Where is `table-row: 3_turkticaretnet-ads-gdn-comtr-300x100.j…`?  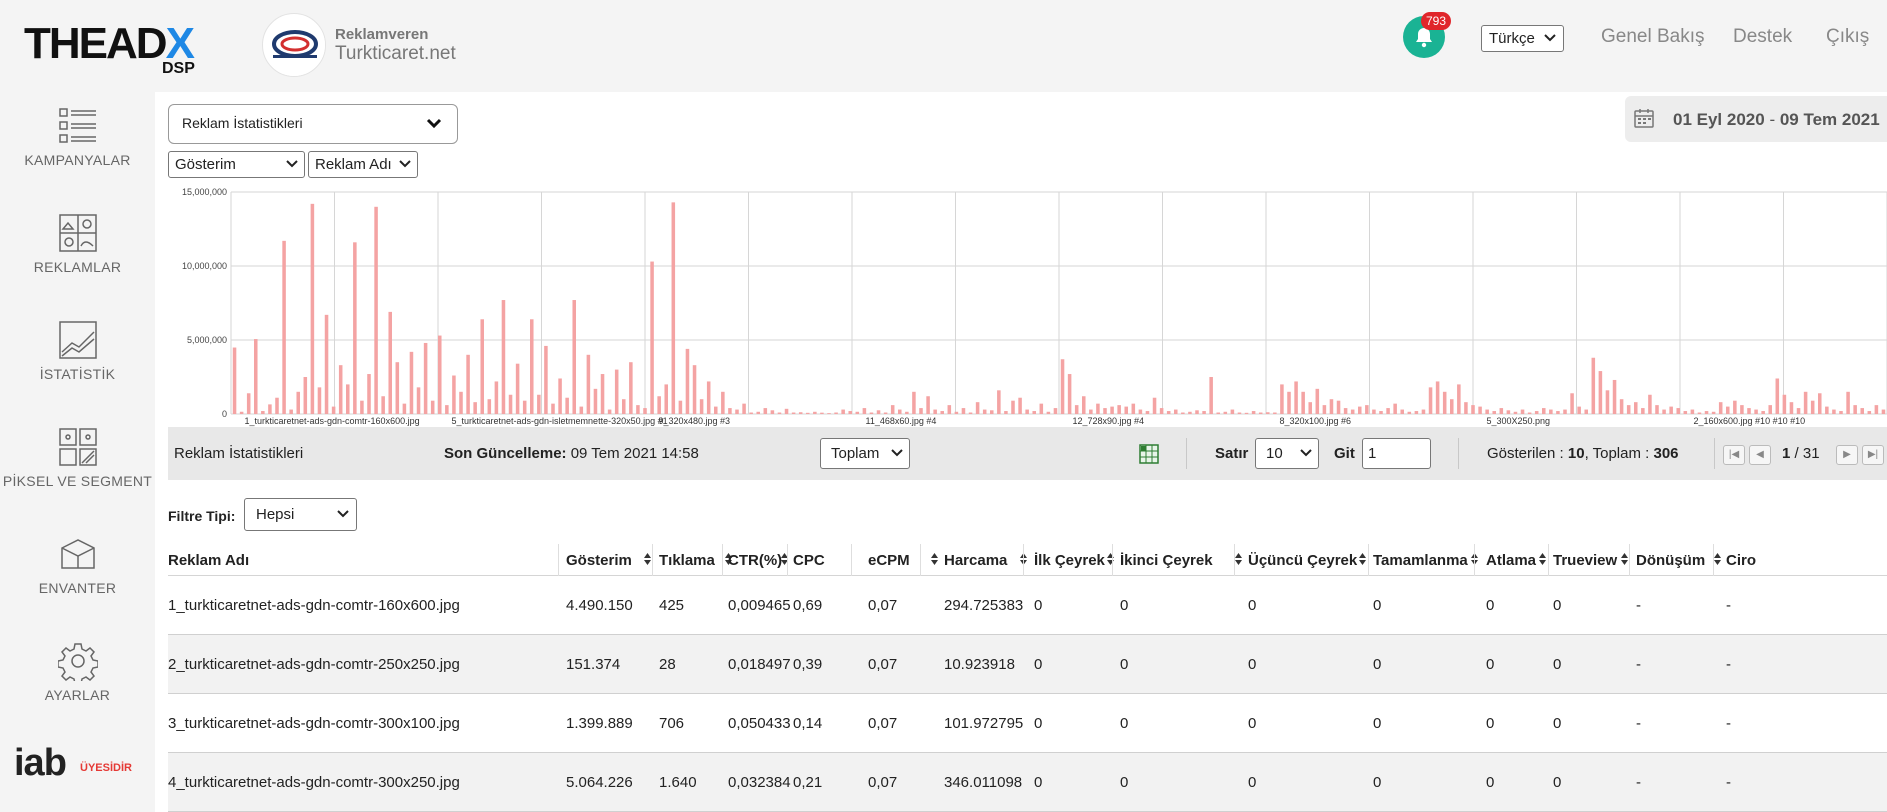 table-row: 3_turkticaretnet-ads-gdn-comtr-300x100.j… is located at coordinates (1027, 723).